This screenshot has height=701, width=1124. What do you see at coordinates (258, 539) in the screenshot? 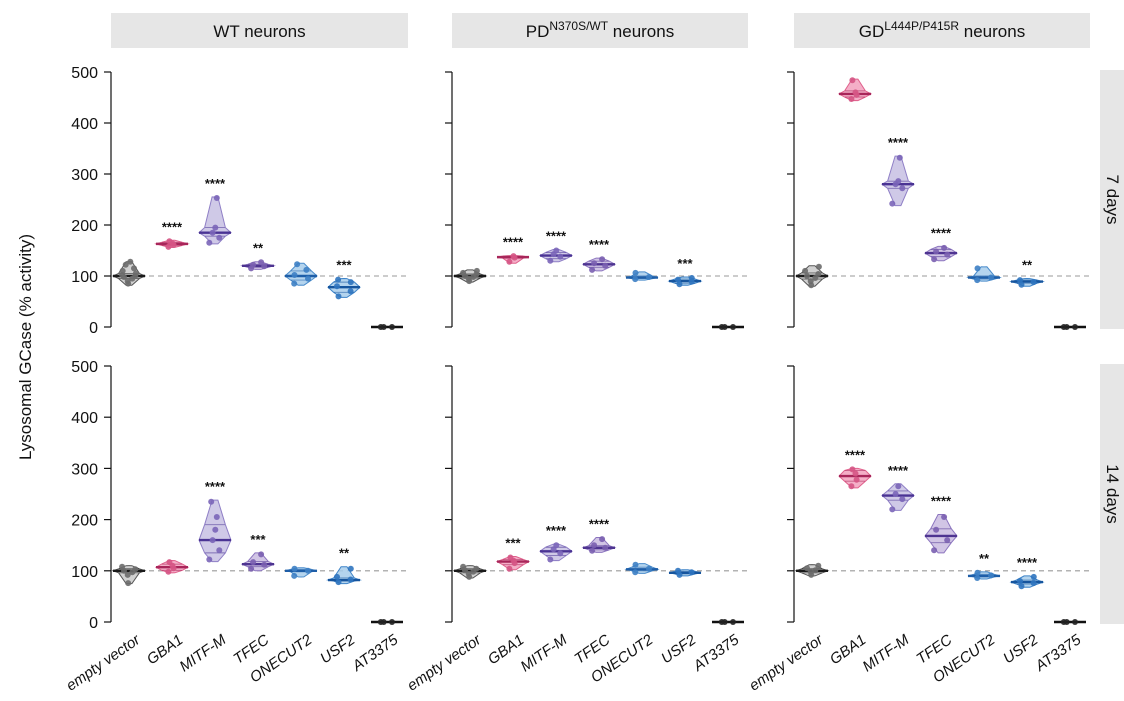
I see `significance-label: ***` at bounding box center [258, 539].